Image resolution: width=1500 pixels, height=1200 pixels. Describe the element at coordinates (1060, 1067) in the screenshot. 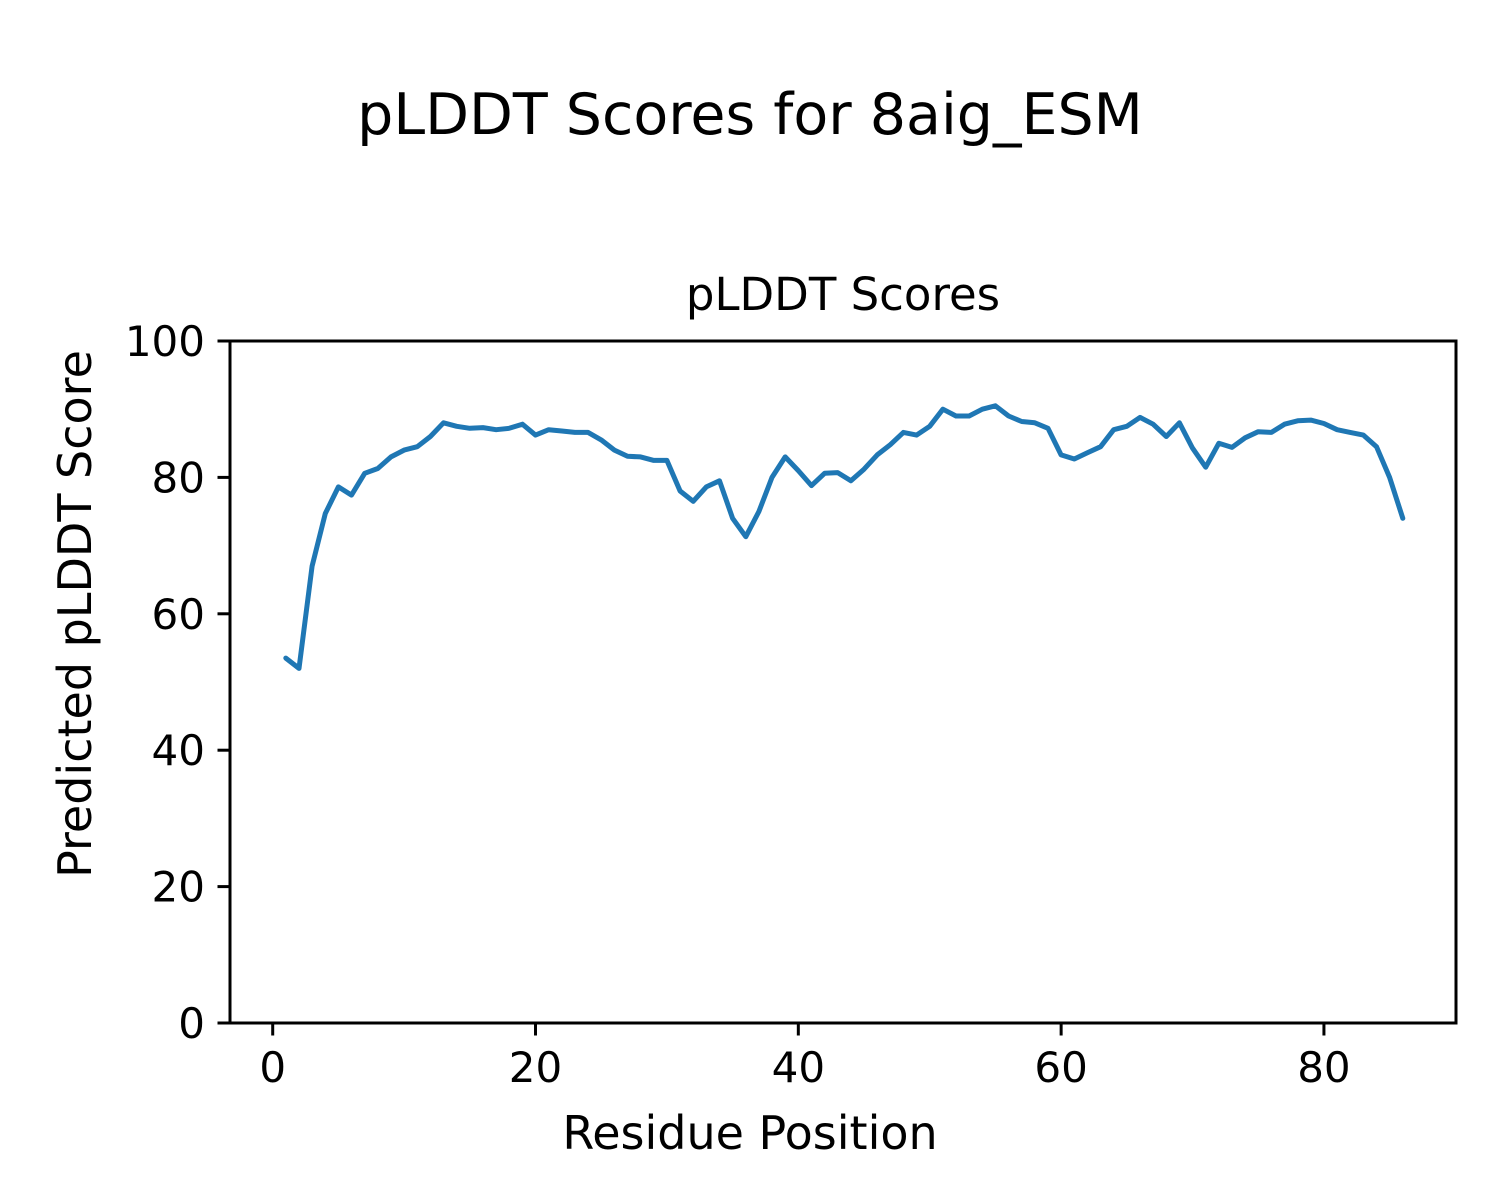

I see `x-tick-label: 60` at that location.